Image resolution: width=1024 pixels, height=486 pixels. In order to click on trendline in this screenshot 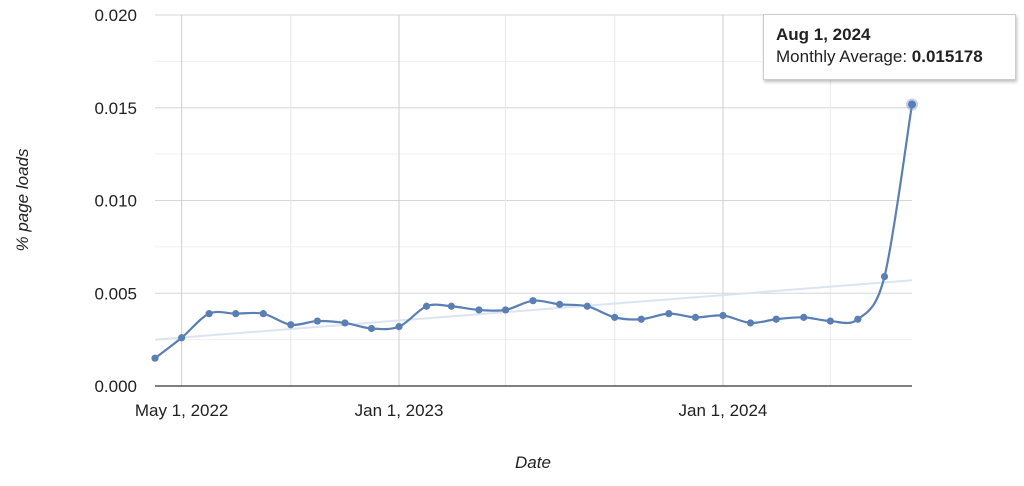, I will do `click(533, 310)`.